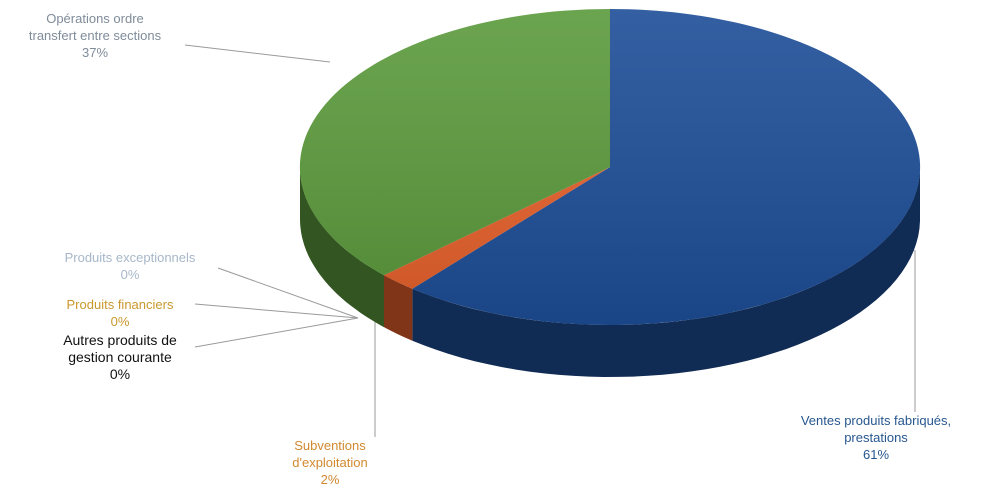 This screenshot has height=498, width=987. I want to click on slice-label-line: Autres produits de, so click(120, 340).